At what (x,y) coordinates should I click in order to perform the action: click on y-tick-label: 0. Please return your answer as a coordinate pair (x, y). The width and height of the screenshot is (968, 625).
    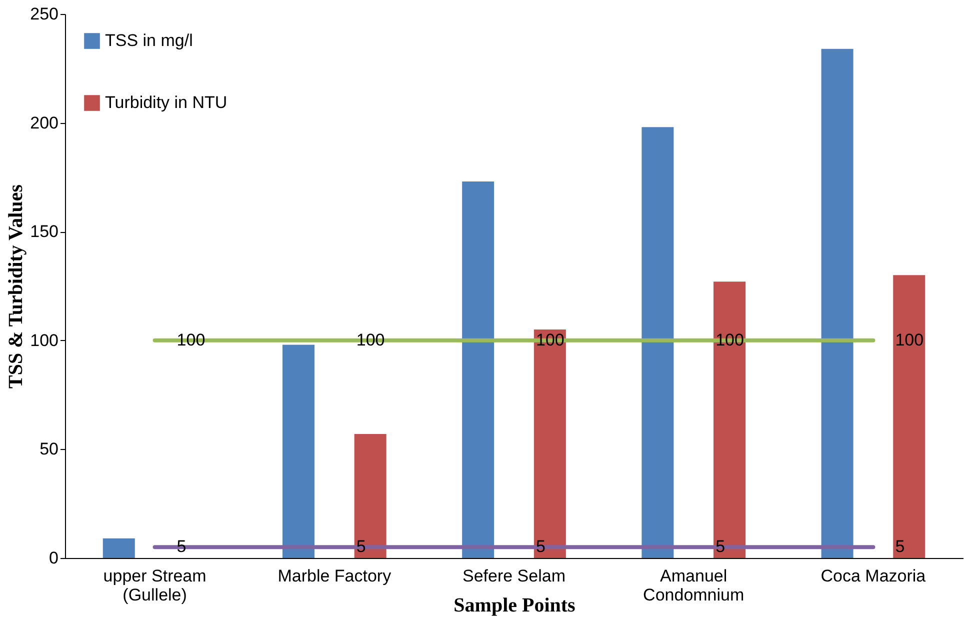
    Looking at the image, I should click on (53, 558).